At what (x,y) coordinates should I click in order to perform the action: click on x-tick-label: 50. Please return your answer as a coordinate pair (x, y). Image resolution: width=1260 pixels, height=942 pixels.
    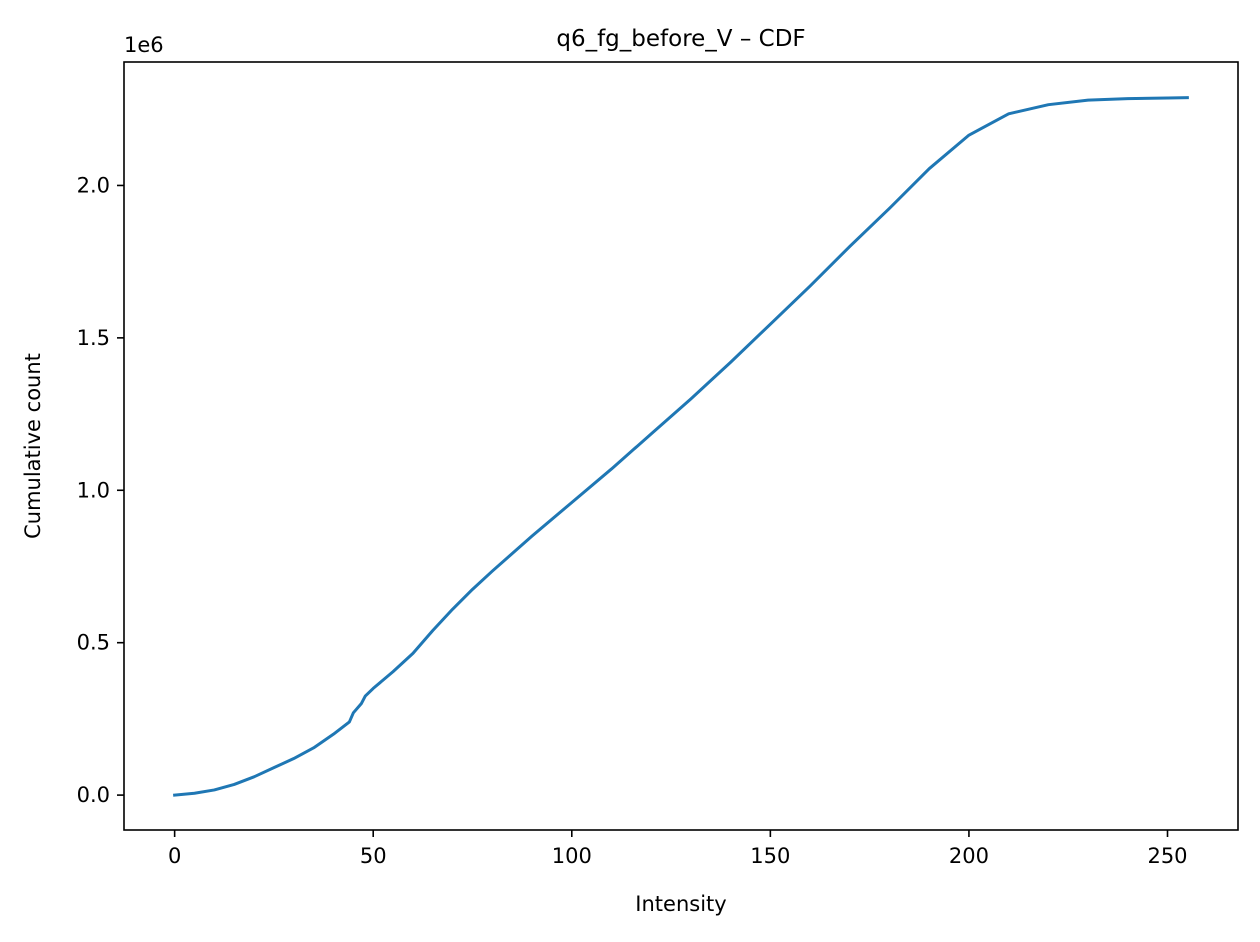
    Looking at the image, I should click on (373, 856).